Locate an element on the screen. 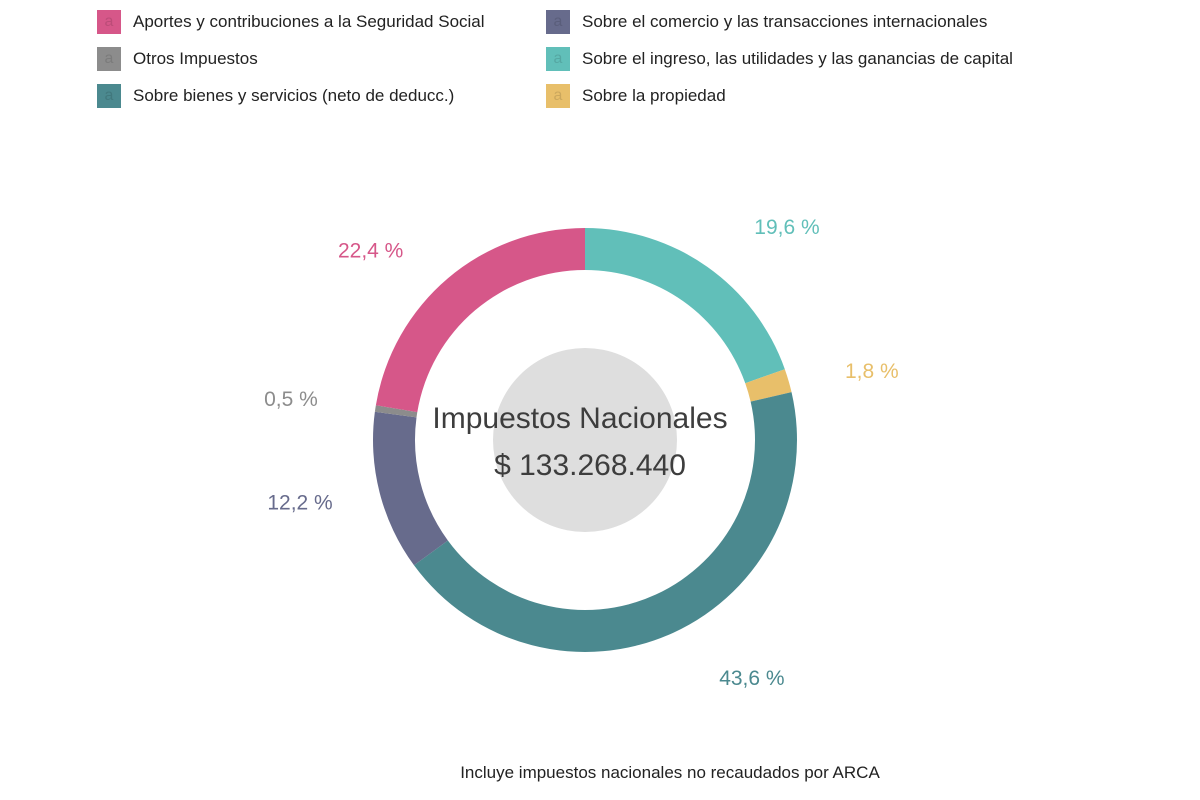 The image size is (1200, 800). segment-percent-label: 1,8 % is located at coordinates (872, 371).